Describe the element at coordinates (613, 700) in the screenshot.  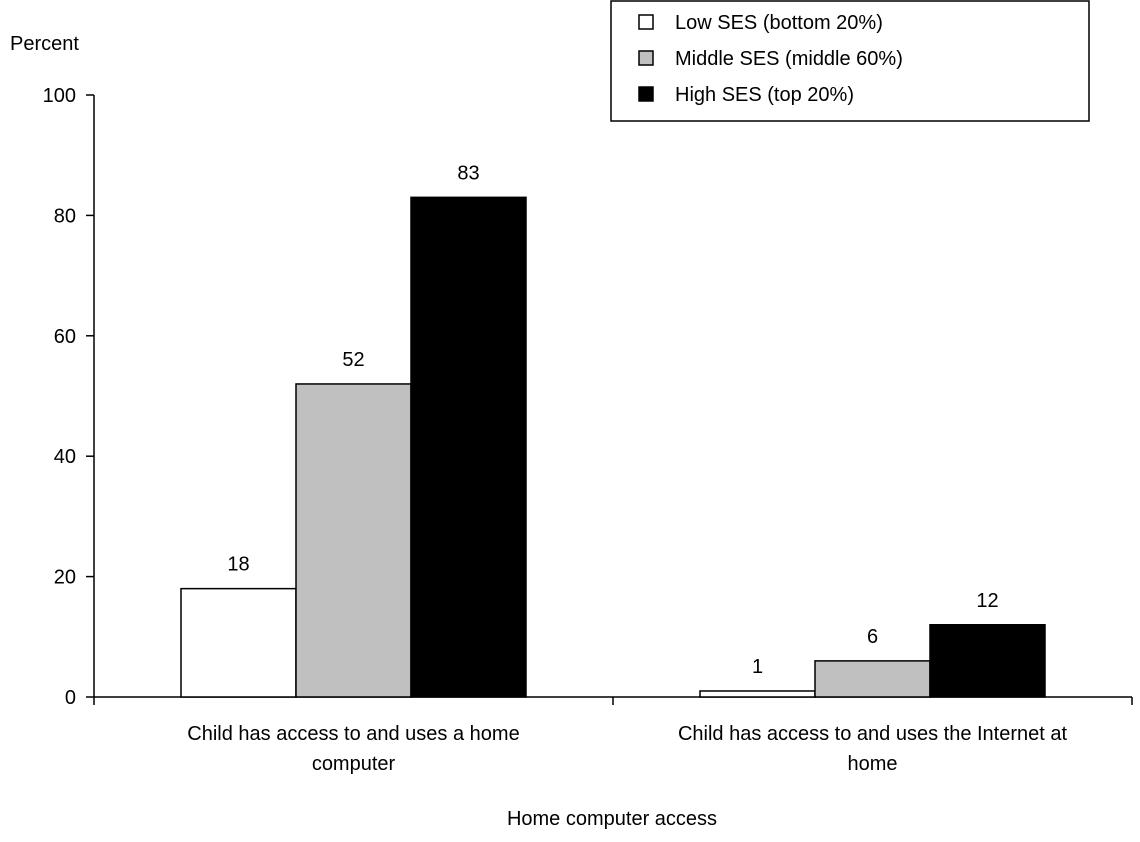
I see `x-axis` at that location.